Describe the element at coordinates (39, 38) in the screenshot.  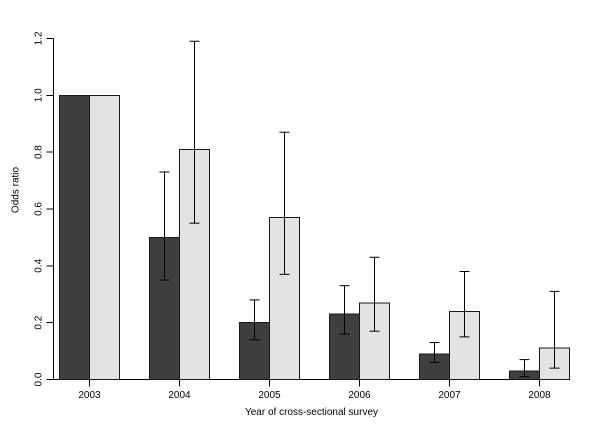
I see `y-tick-label-1.2: 1.2` at that location.